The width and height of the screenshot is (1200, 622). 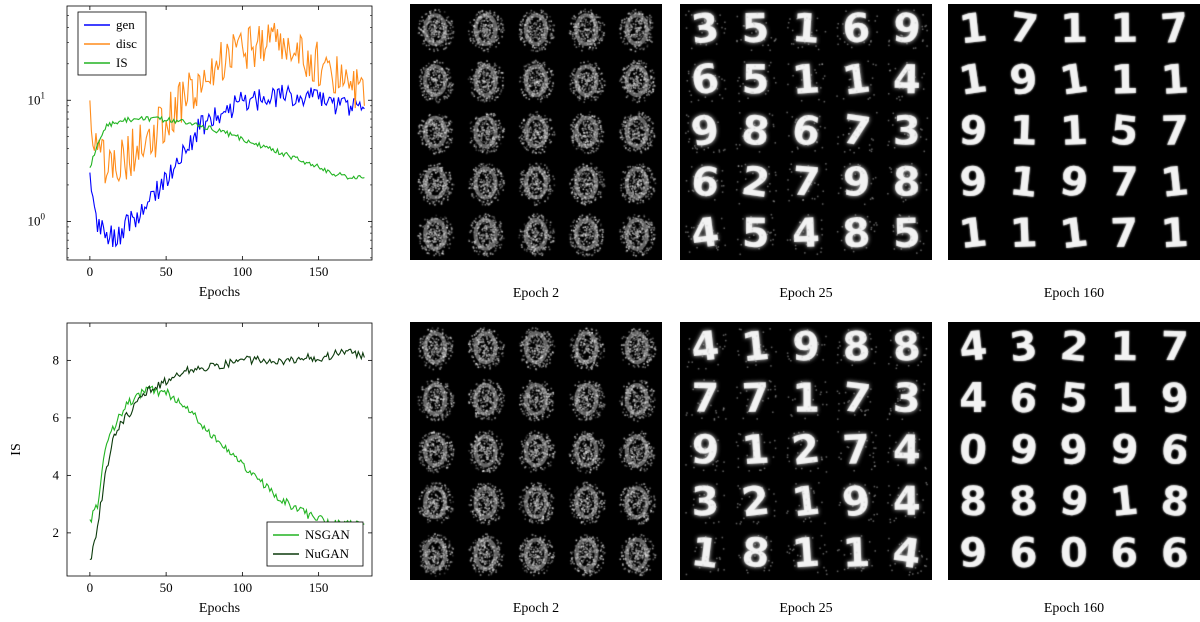 I want to click on caption-r1-epoch2: Epoch 2, so click(x=536, y=293).